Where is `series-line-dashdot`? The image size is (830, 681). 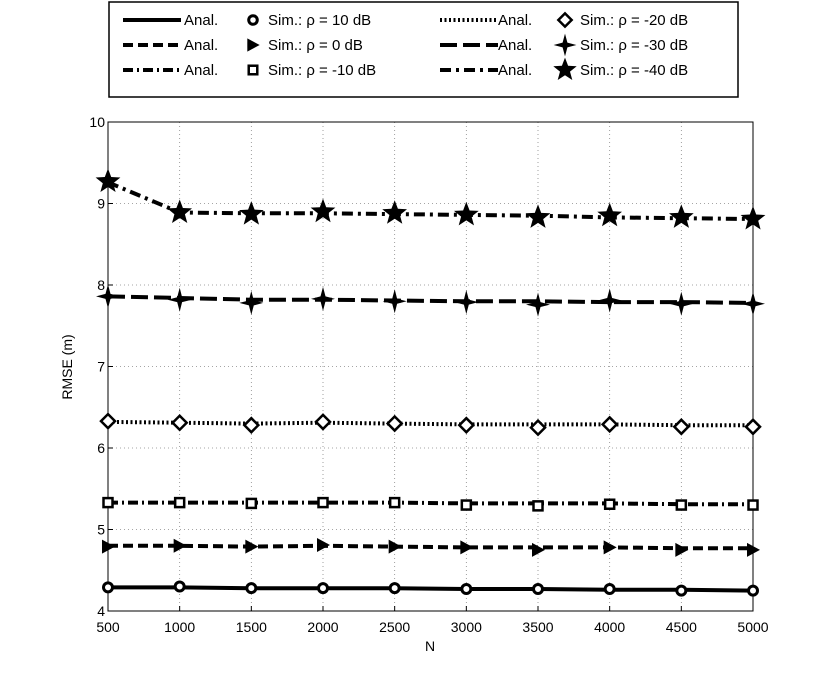 series-line-dashdot is located at coordinates (430, 503).